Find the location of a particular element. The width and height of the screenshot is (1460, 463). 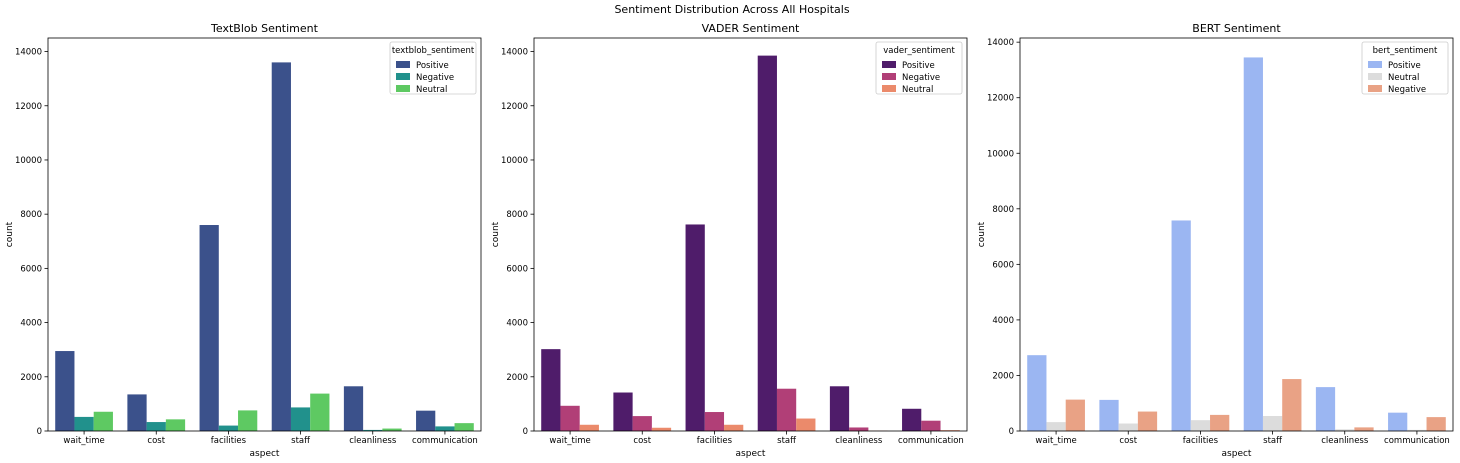

legend: bert_sentiment Positive Neutral Negative is located at coordinates (1405, 68).